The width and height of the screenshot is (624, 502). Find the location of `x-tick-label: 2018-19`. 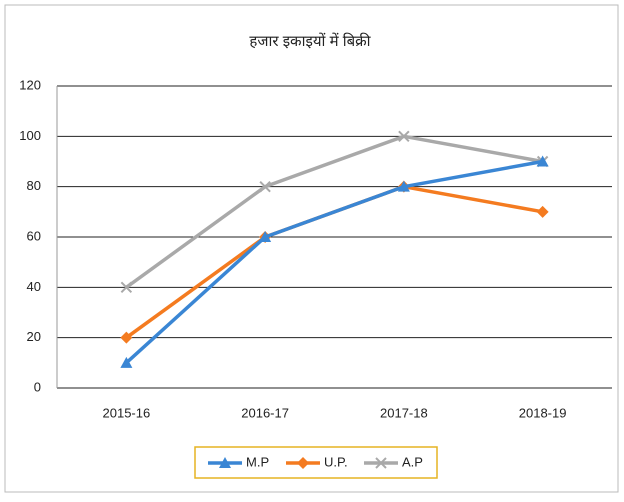

x-tick-label: 2018-19 is located at coordinates (543, 412).